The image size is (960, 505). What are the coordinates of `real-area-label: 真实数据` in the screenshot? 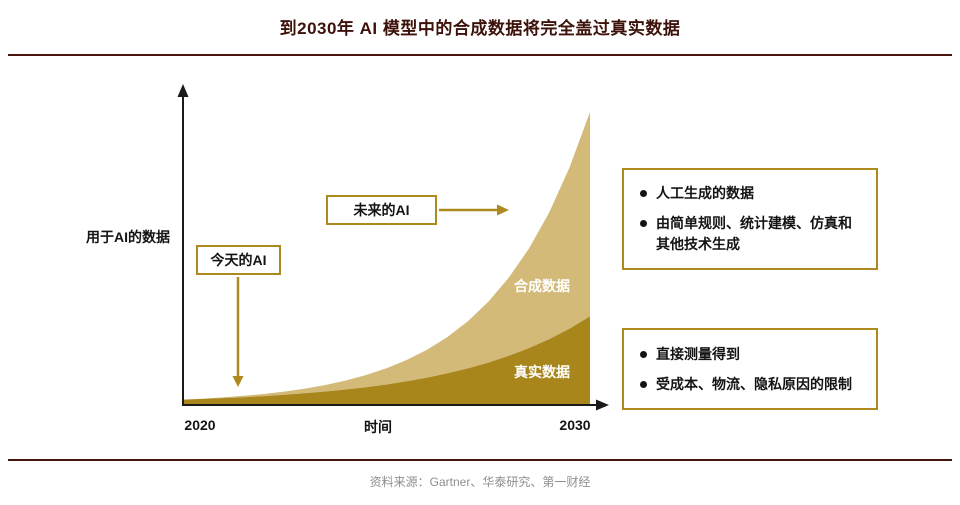 It's located at (542, 372).